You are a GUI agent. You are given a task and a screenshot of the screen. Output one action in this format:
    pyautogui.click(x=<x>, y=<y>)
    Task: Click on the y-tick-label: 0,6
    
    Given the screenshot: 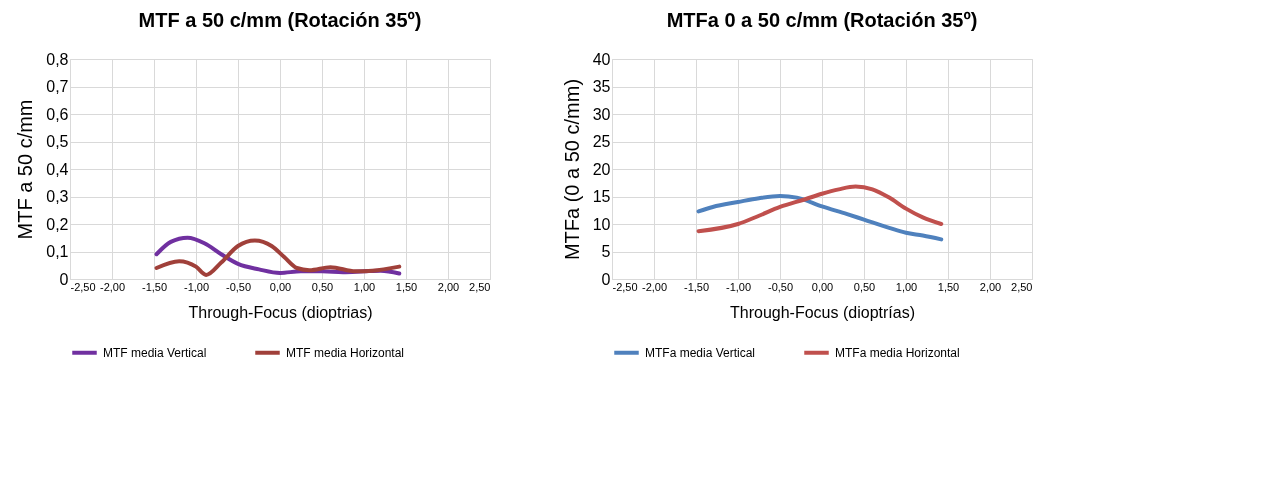 What is the action you would take?
    pyautogui.click(x=57, y=114)
    